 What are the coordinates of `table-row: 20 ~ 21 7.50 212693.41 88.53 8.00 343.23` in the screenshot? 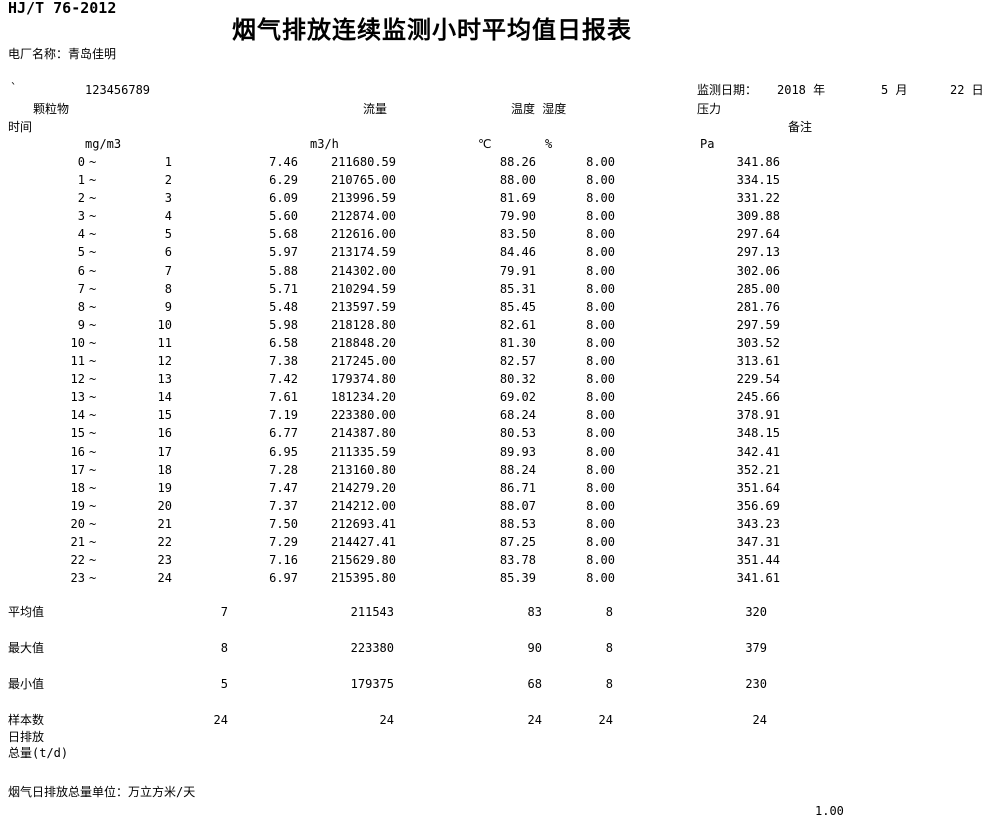 It's located at (493, 524).